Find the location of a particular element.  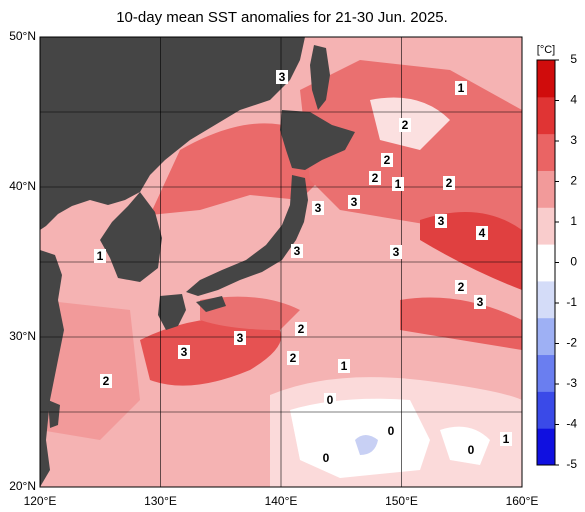

colorbar-tick-label: 1 is located at coordinates (573, 221).